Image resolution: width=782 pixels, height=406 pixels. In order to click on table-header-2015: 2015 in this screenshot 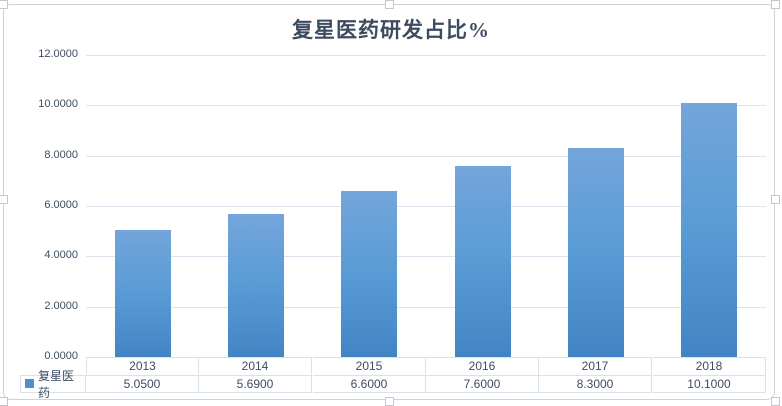, I will do `click(369, 366)`.